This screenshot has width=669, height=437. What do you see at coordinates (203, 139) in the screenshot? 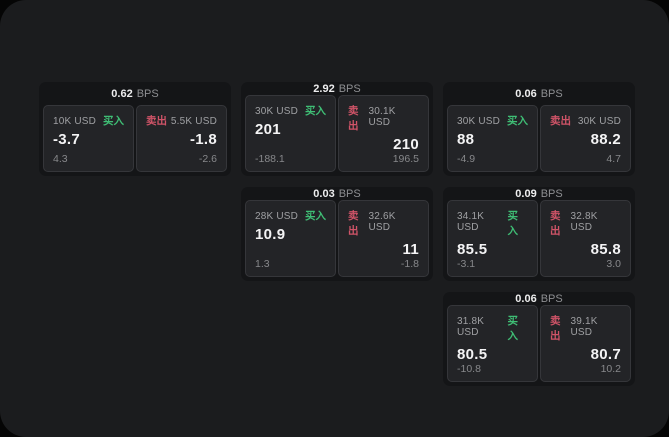
I see `sell-price: -1.8` at bounding box center [203, 139].